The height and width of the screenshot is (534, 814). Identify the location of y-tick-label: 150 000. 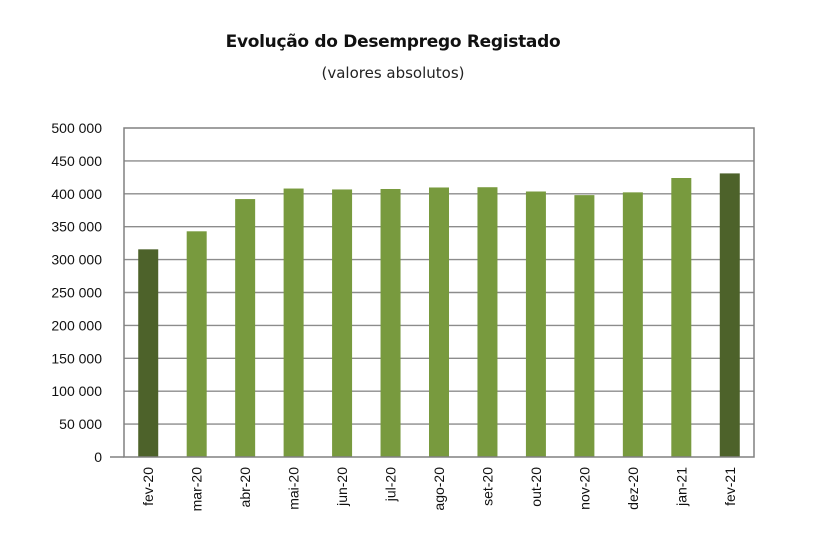
(76, 358).